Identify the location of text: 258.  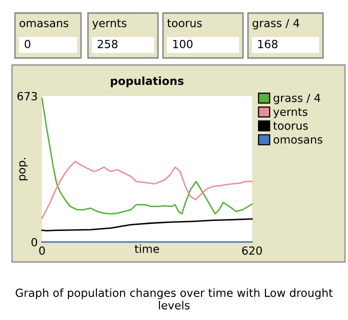
(108, 44).